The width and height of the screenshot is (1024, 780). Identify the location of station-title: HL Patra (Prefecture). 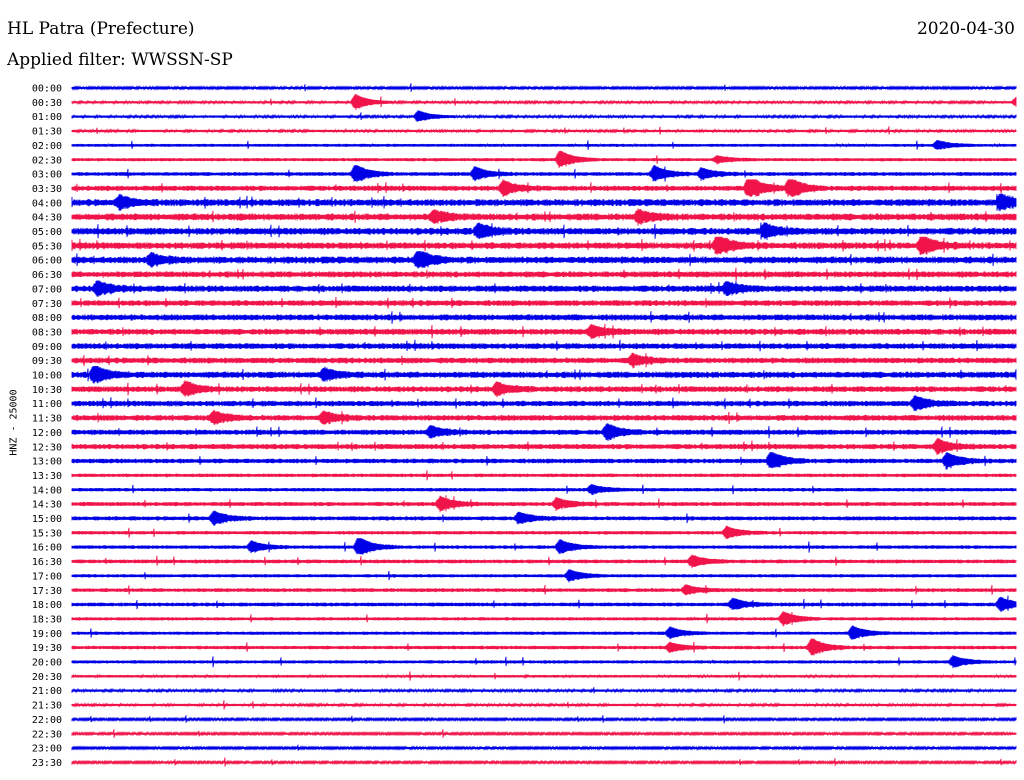
(101, 29).